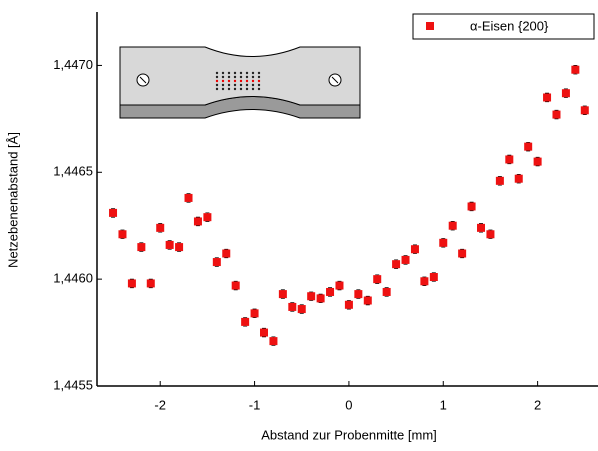 This screenshot has width=598, height=451. I want to click on x-tick-label: 0, so click(348, 404).